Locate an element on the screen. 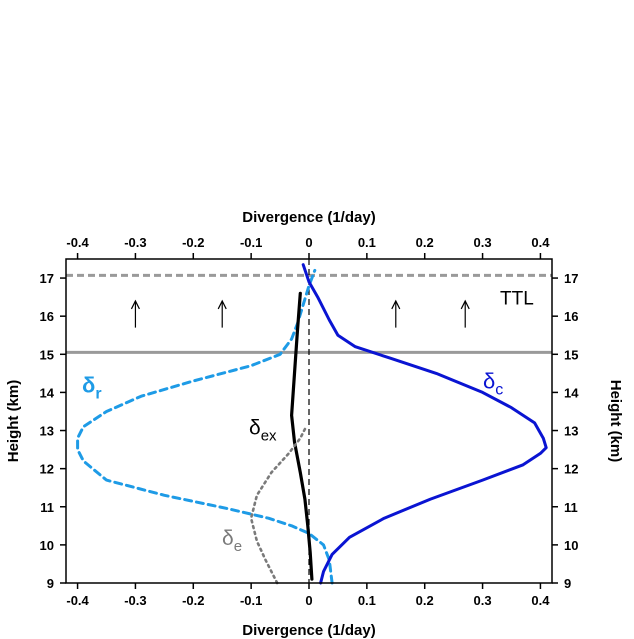 The image size is (634, 639). delta-e-label-main: δ is located at coordinates (228, 538).